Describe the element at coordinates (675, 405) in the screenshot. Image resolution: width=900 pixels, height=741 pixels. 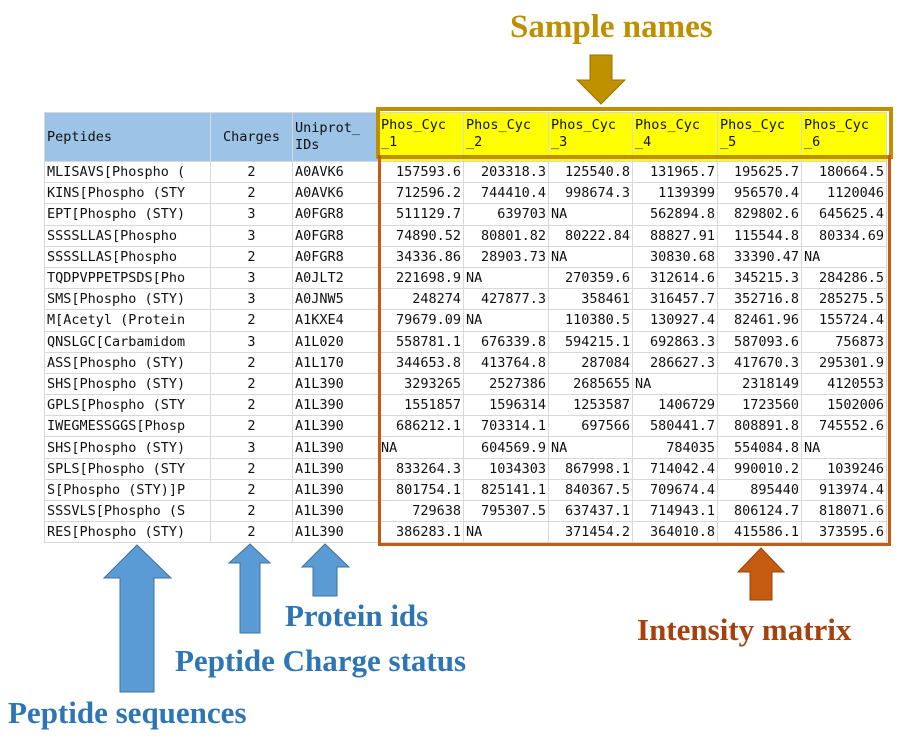
I see `intensity-cell: 1406729` at that location.